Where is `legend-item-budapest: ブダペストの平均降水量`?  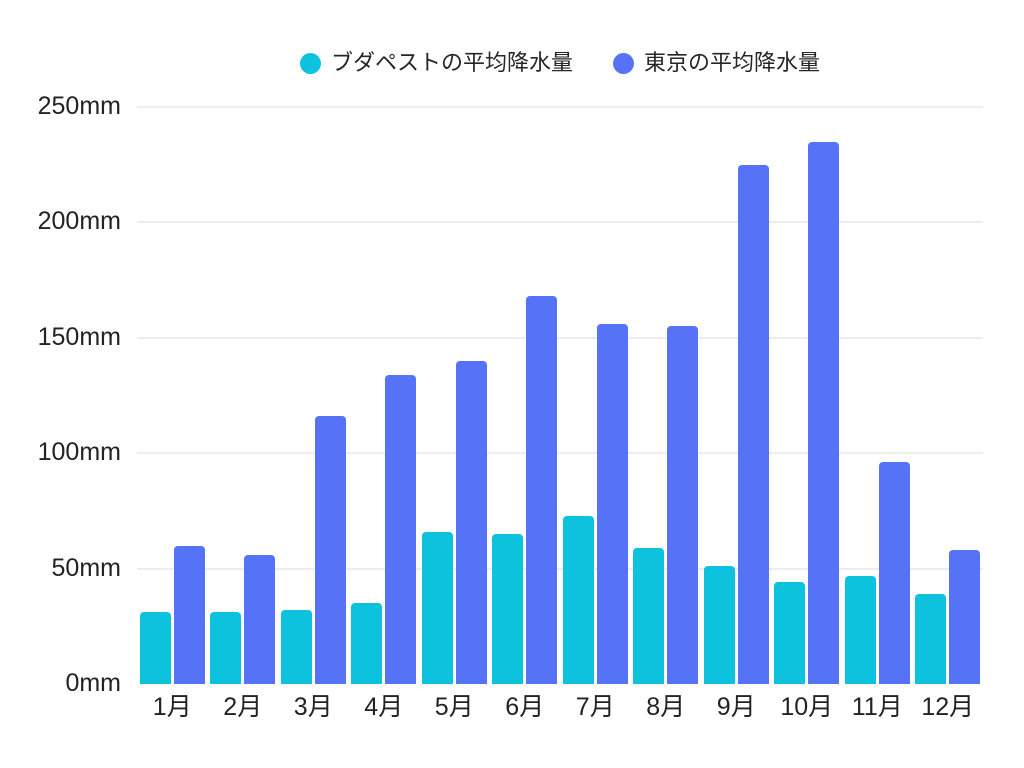 legend-item-budapest: ブダペストの平均降水量 is located at coordinates (436, 62).